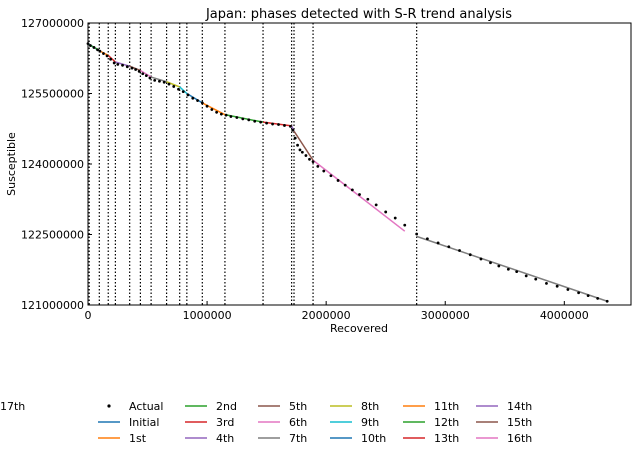 The image size is (638, 454). Describe the element at coordinates (298, 422) in the screenshot. I see `legend-label: 6th` at that location.